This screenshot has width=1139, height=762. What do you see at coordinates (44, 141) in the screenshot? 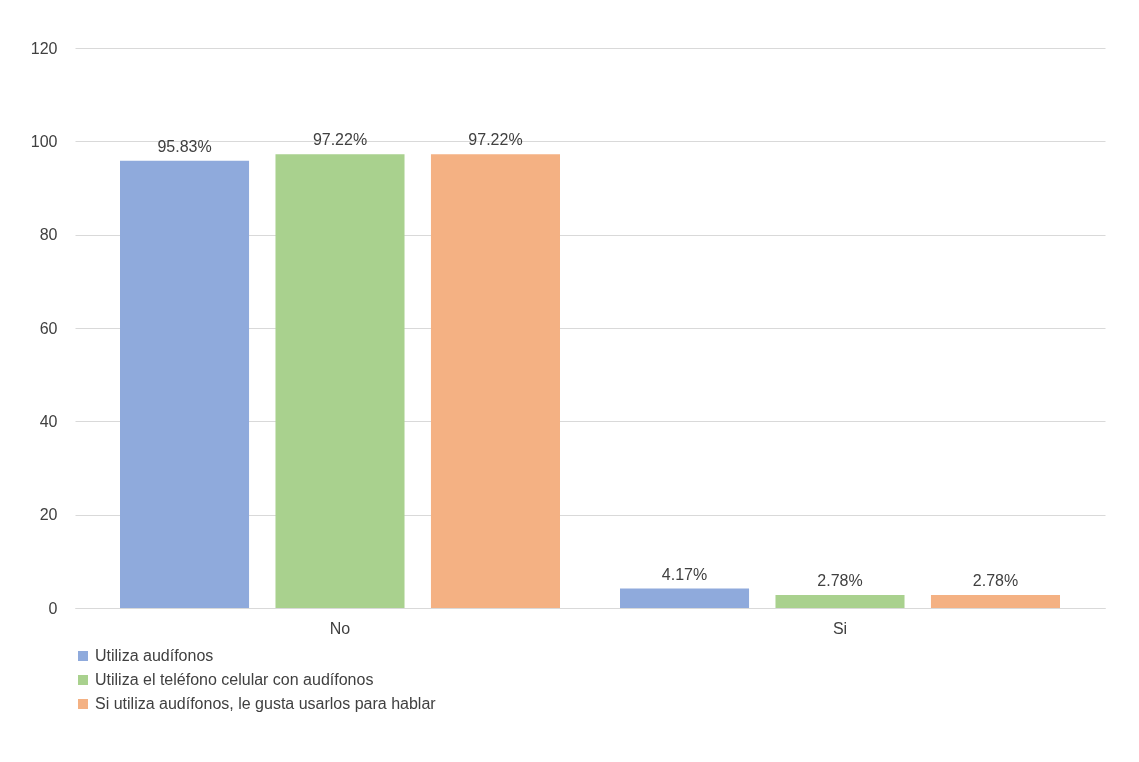
I see `y-tick-label: 100` at bounding box center [44, 141].